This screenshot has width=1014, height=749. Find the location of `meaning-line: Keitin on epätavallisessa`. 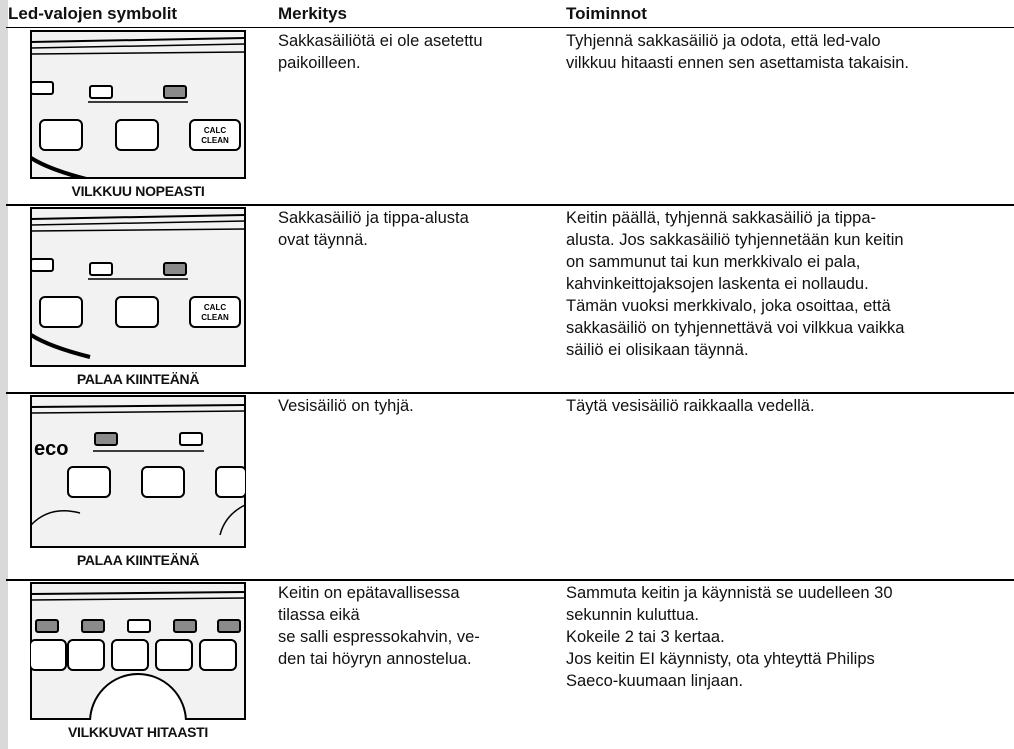

meaning-line: Keitin on epätavallisessa is located at coordinates (369, 593).